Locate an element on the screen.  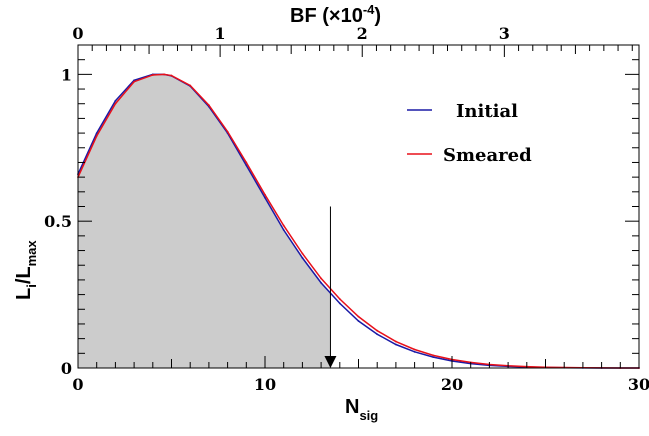
y-tick-label: 0.5 is located at coordinates (58, 221).